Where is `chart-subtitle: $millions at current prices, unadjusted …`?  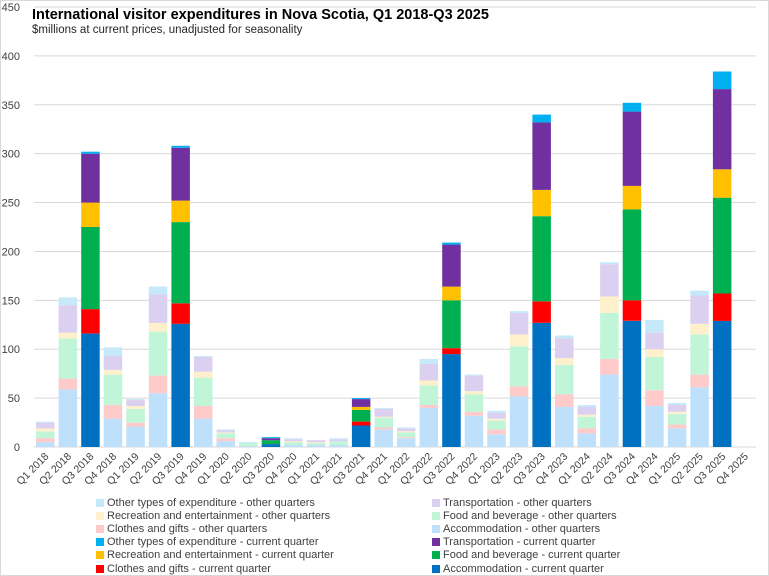 chart-subtitle: $millions at current prices, unadjusted … is located at coordinates (167, 30).